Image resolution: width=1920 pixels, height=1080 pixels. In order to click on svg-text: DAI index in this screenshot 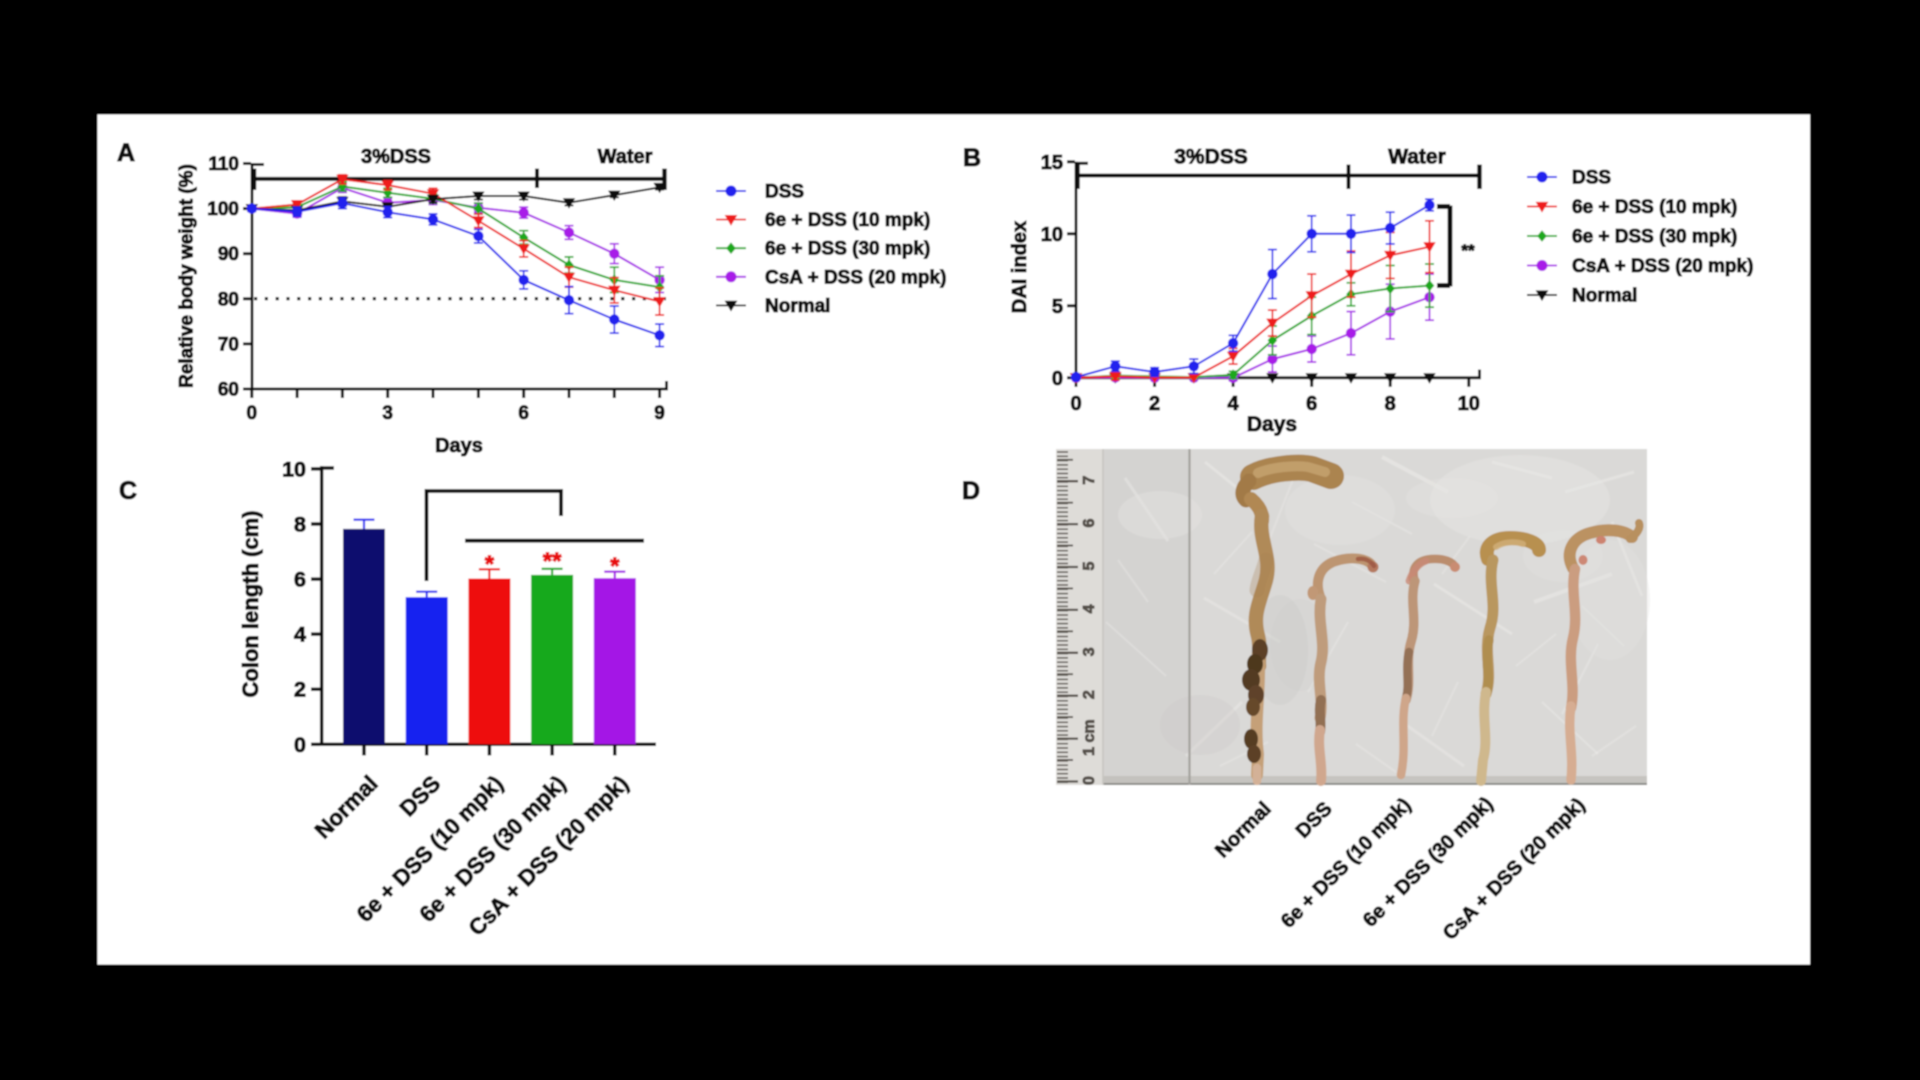, I will do `click(1020, 267)`.